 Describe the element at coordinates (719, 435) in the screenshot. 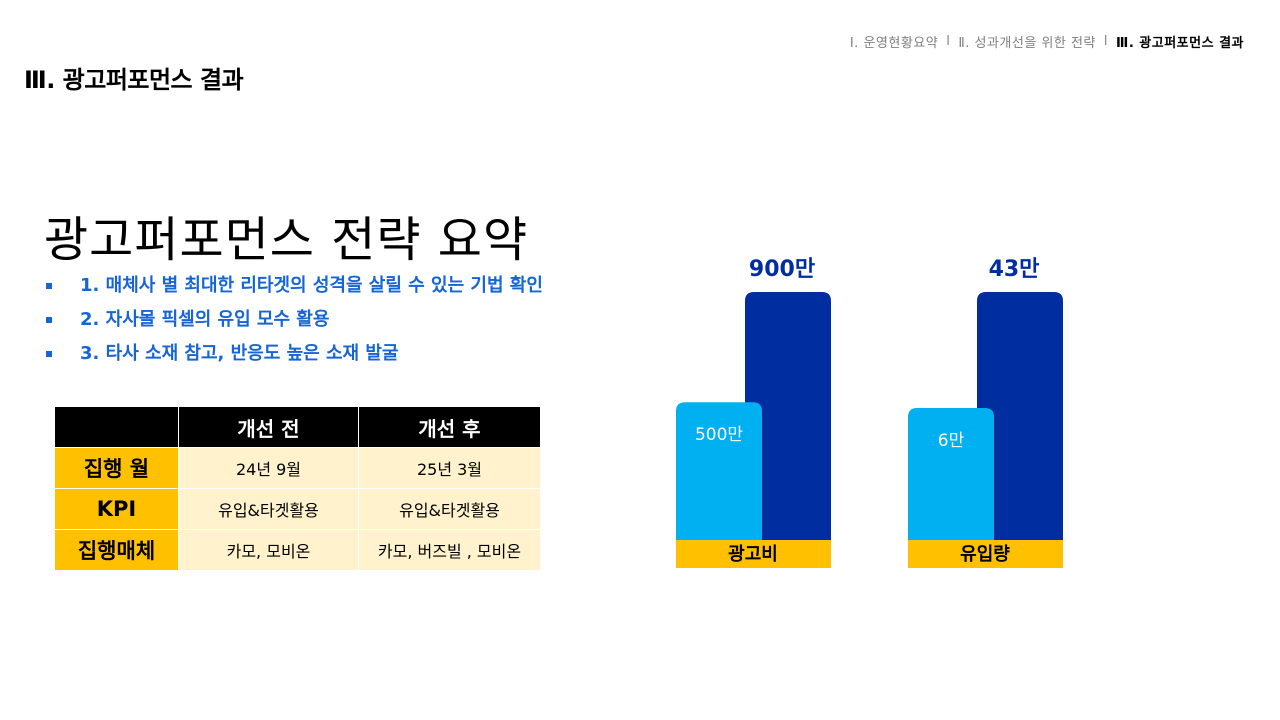

I see `data-label-before-0: 500만` at that location.